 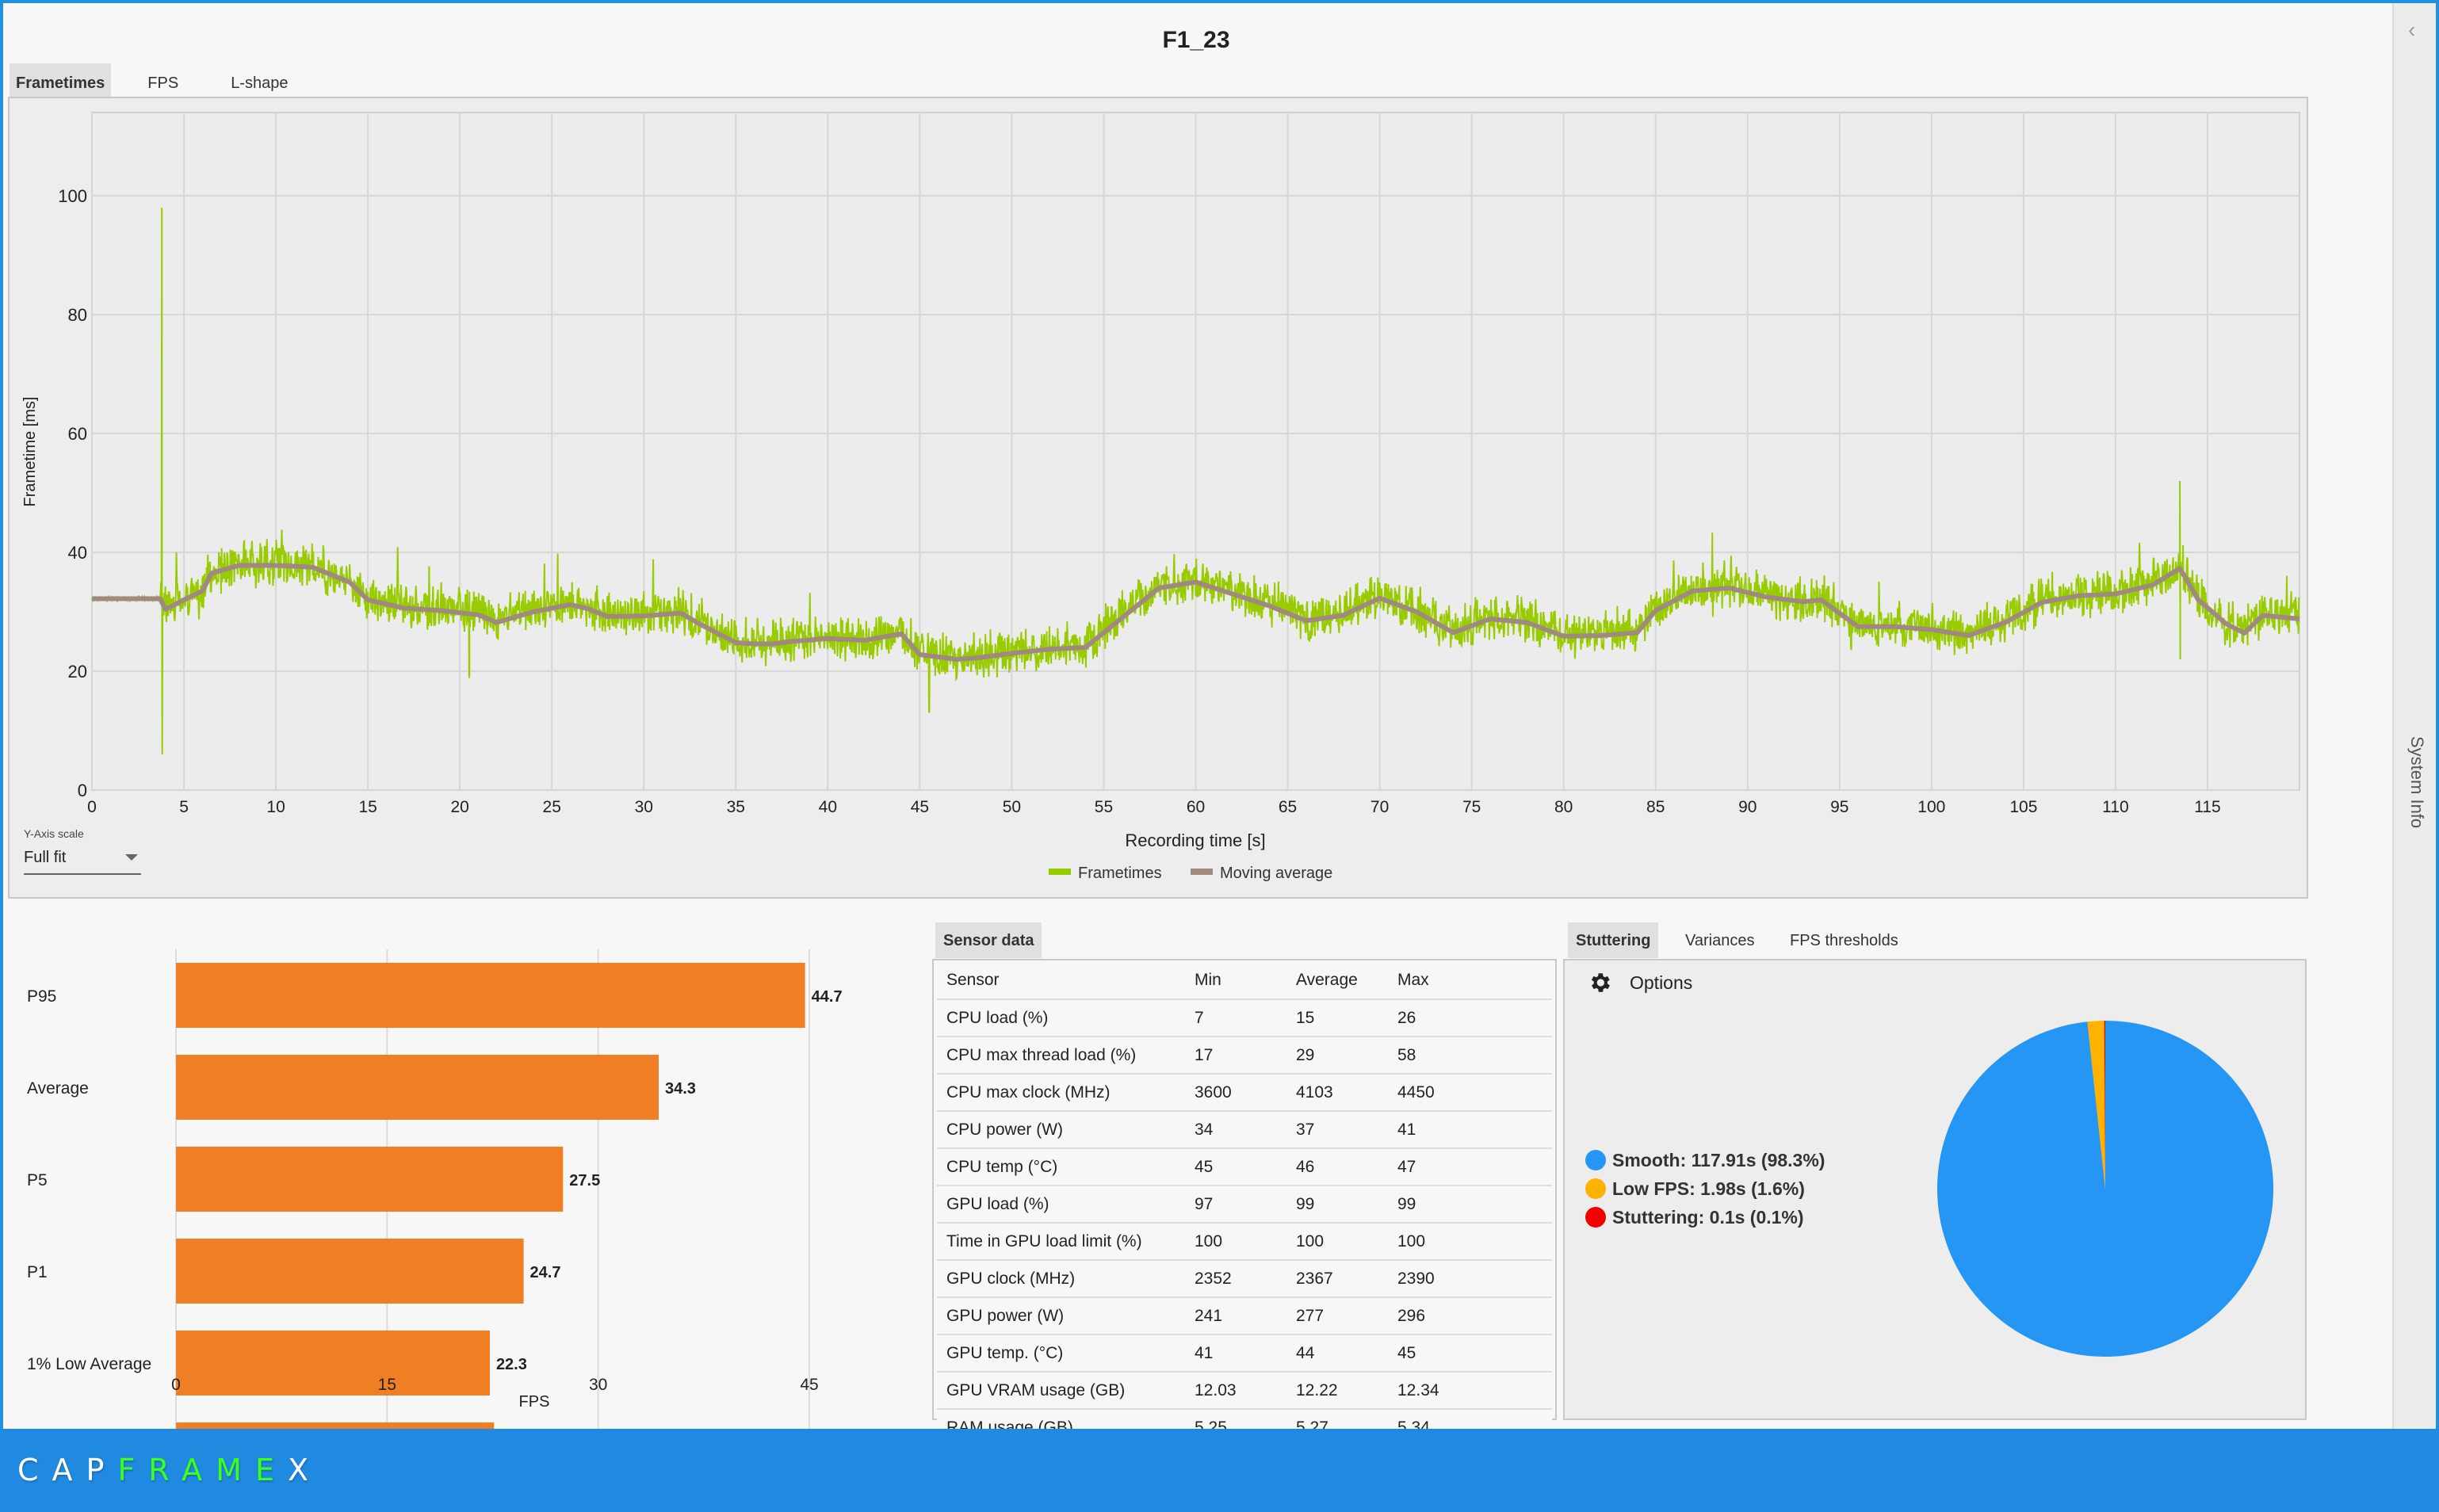 What do you see at coordinates (1061, 1092) in the screenshot?
I see `cell-sensor: CPU max clock (MHz)` at bounding box center [1061, 1092].